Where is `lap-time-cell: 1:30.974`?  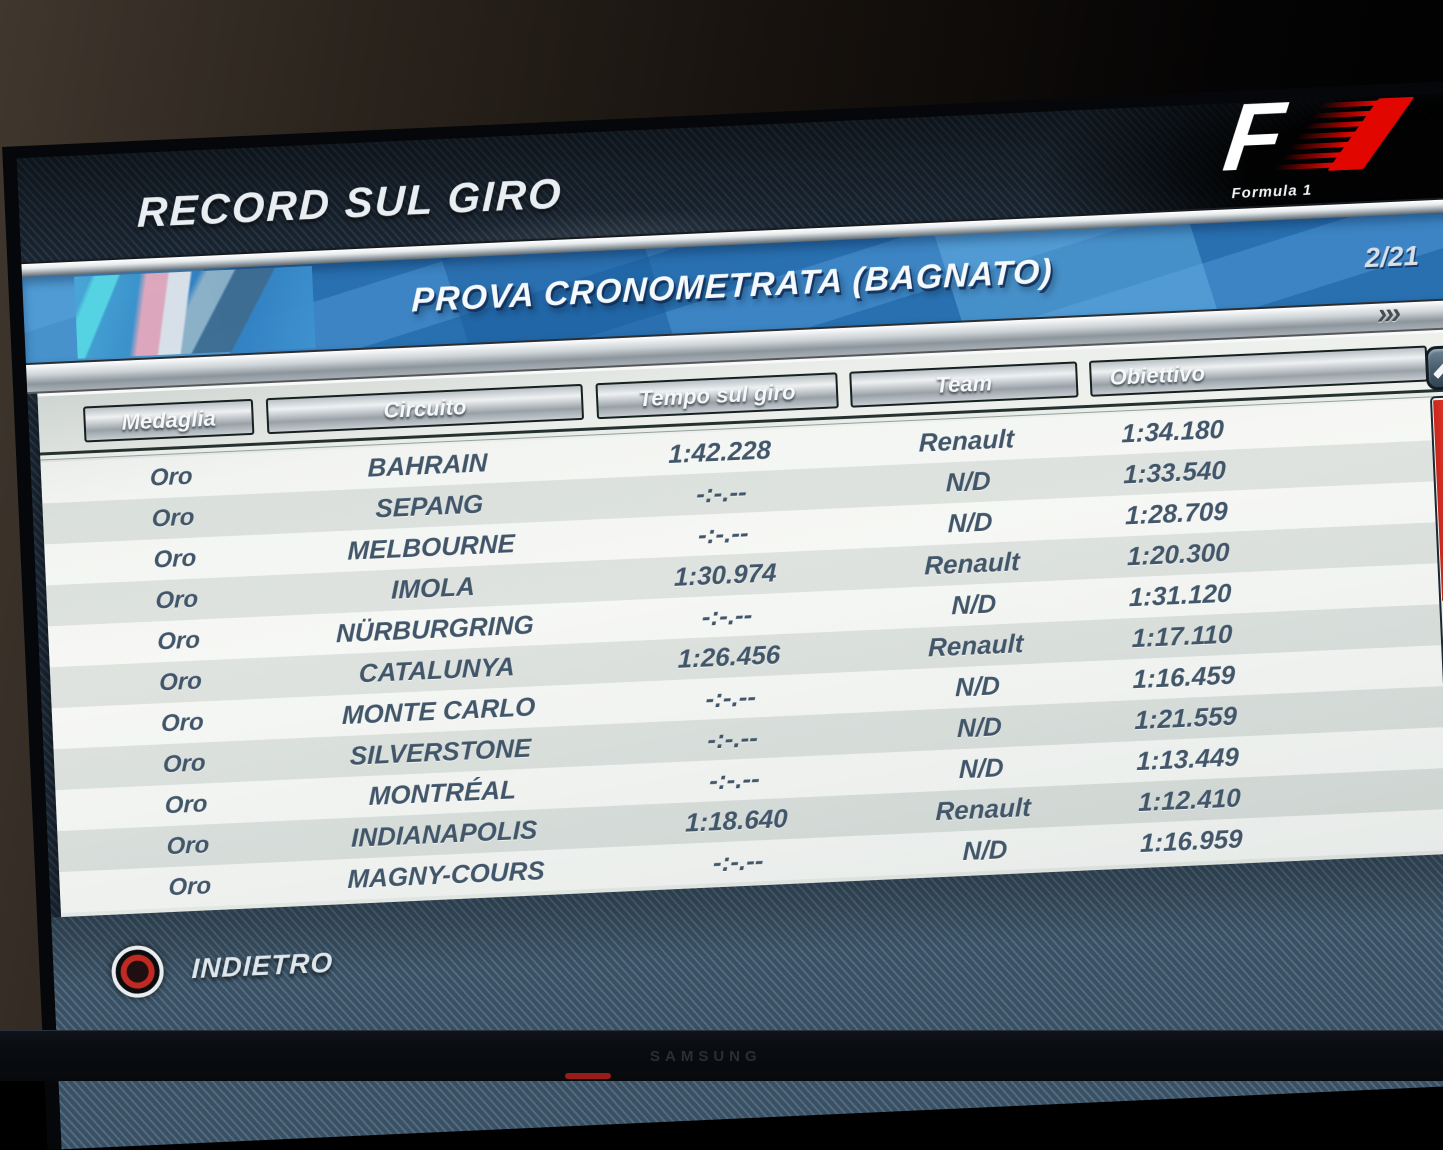 lap-time-cell: 1:30.974 is located at coordinates (725, 574).